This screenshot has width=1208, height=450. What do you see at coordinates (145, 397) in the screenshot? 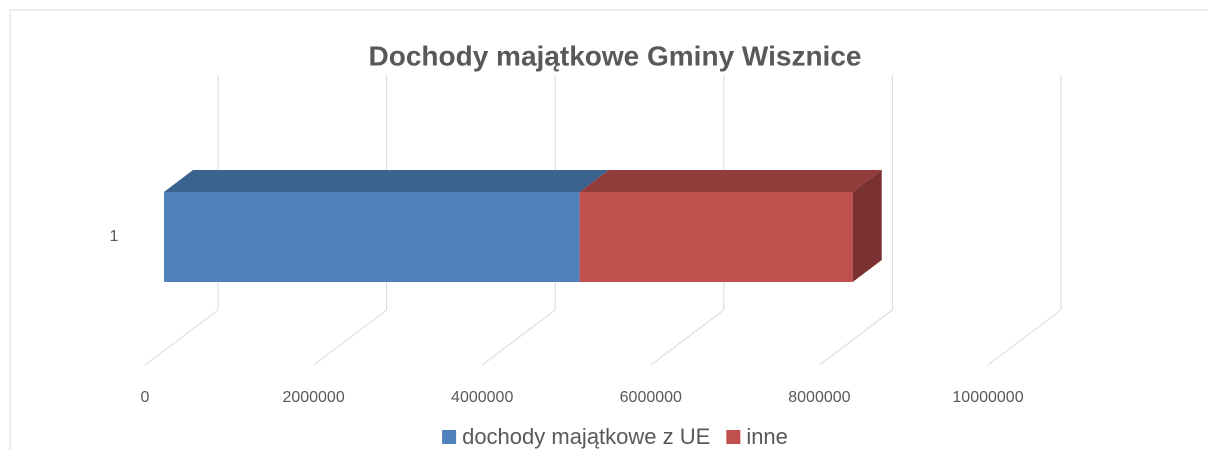
I see `x-tick-label: 0` at bounding box center [145, 397].